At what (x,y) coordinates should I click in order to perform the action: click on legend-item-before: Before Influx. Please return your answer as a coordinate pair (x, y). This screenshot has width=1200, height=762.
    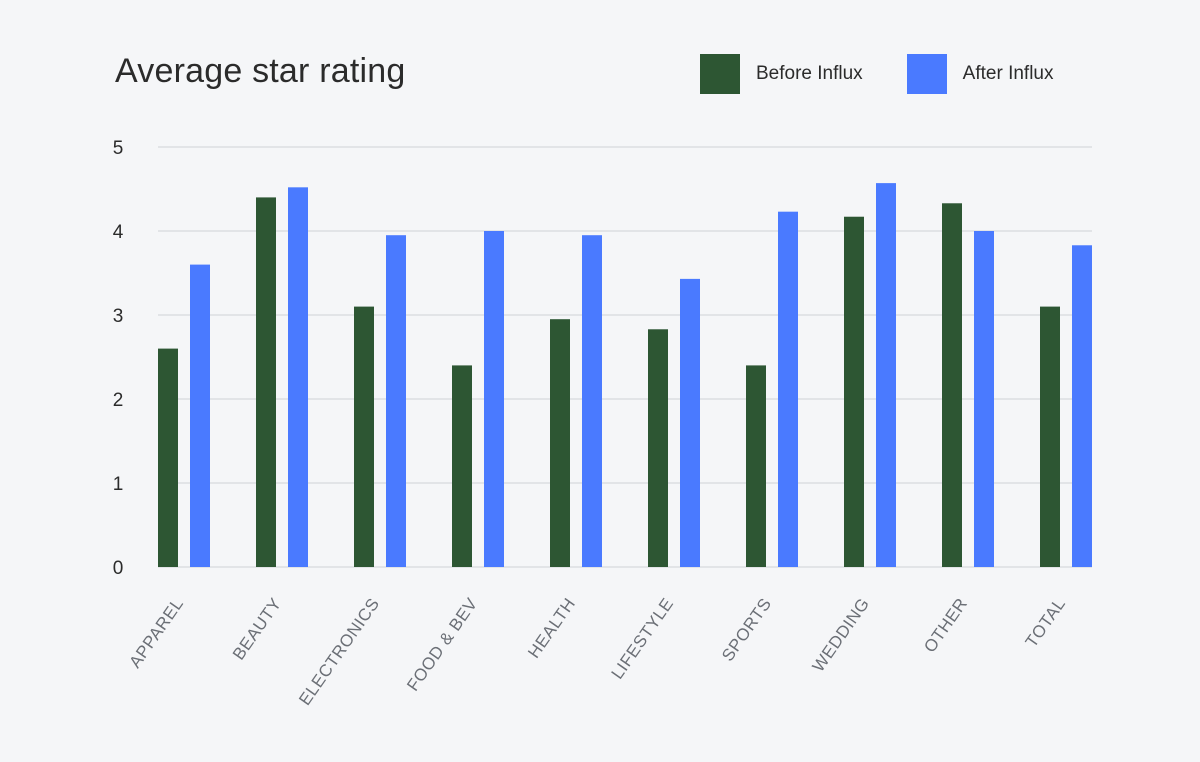
    Looking at the image, I should click on (781, 74).